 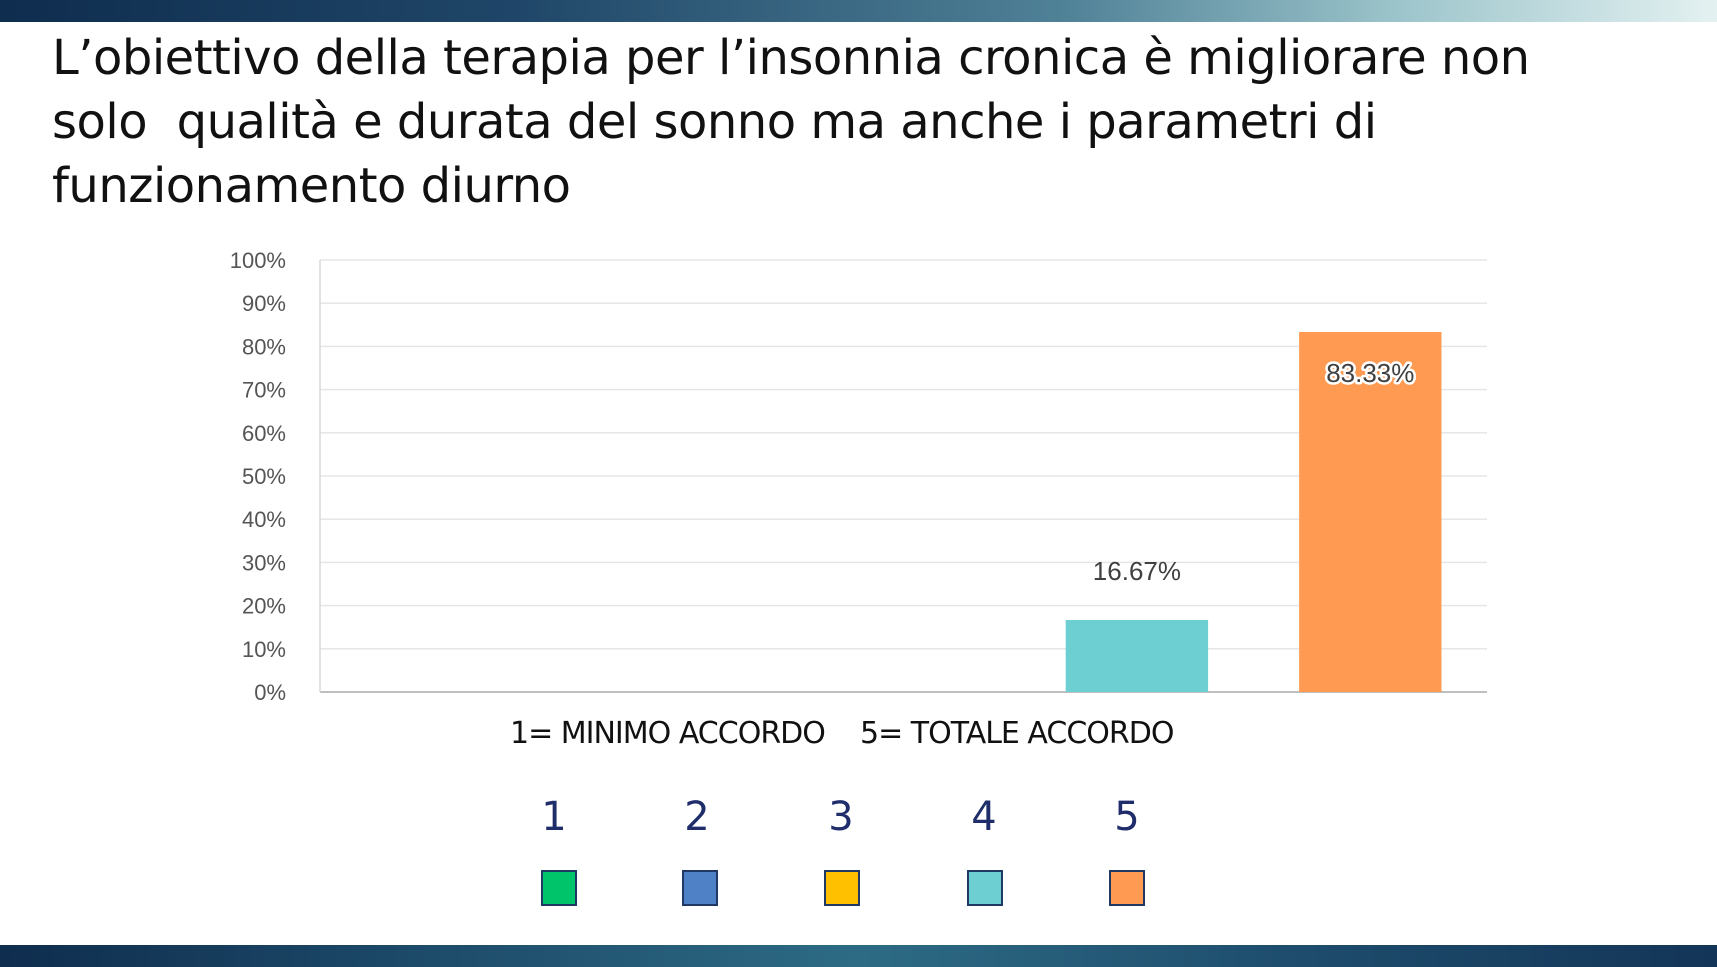 I want to click on chart-bars, so click(x=1253, y=512).